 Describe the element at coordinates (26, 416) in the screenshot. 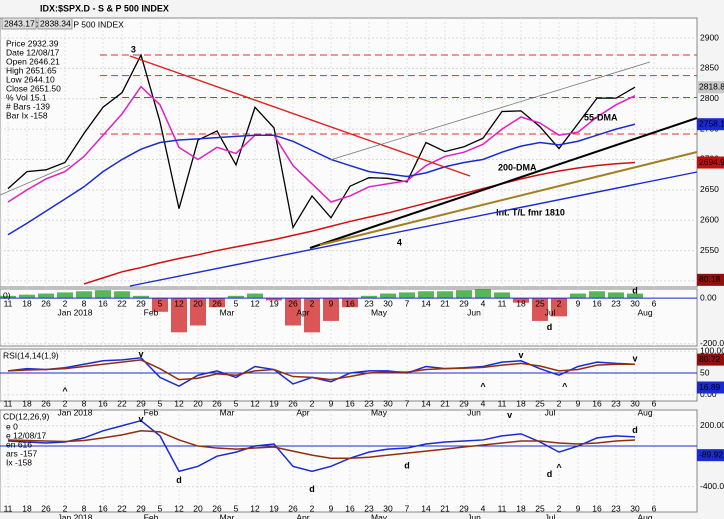

I see `panel-title: CD(12,26,9)` at that location.